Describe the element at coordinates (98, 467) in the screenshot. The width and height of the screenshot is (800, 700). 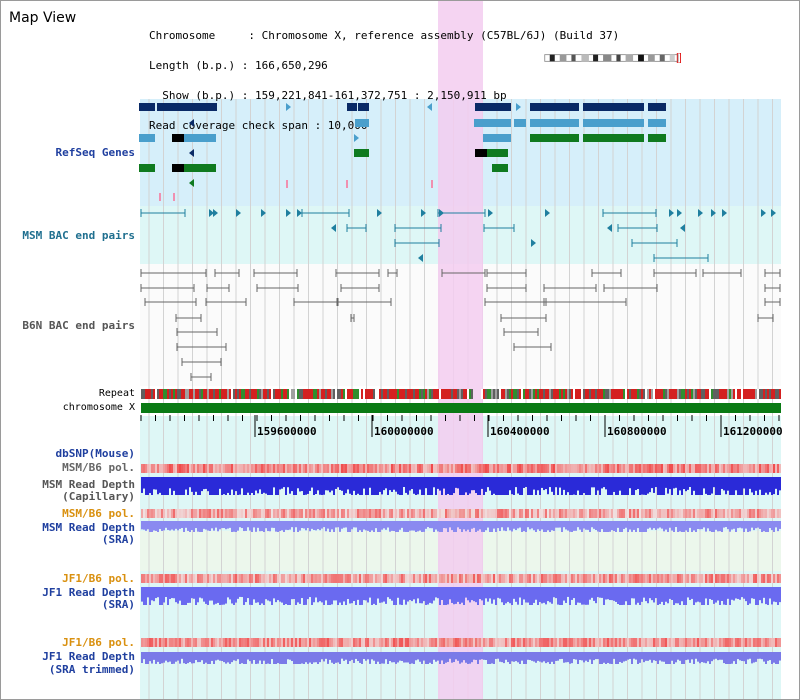
I see `msm-pol-label: MSM/B6 pol.` at that location.